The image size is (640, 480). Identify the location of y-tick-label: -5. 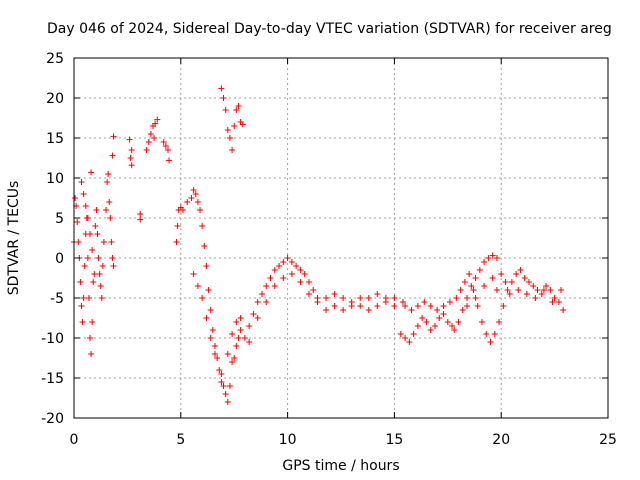
(57, 299).